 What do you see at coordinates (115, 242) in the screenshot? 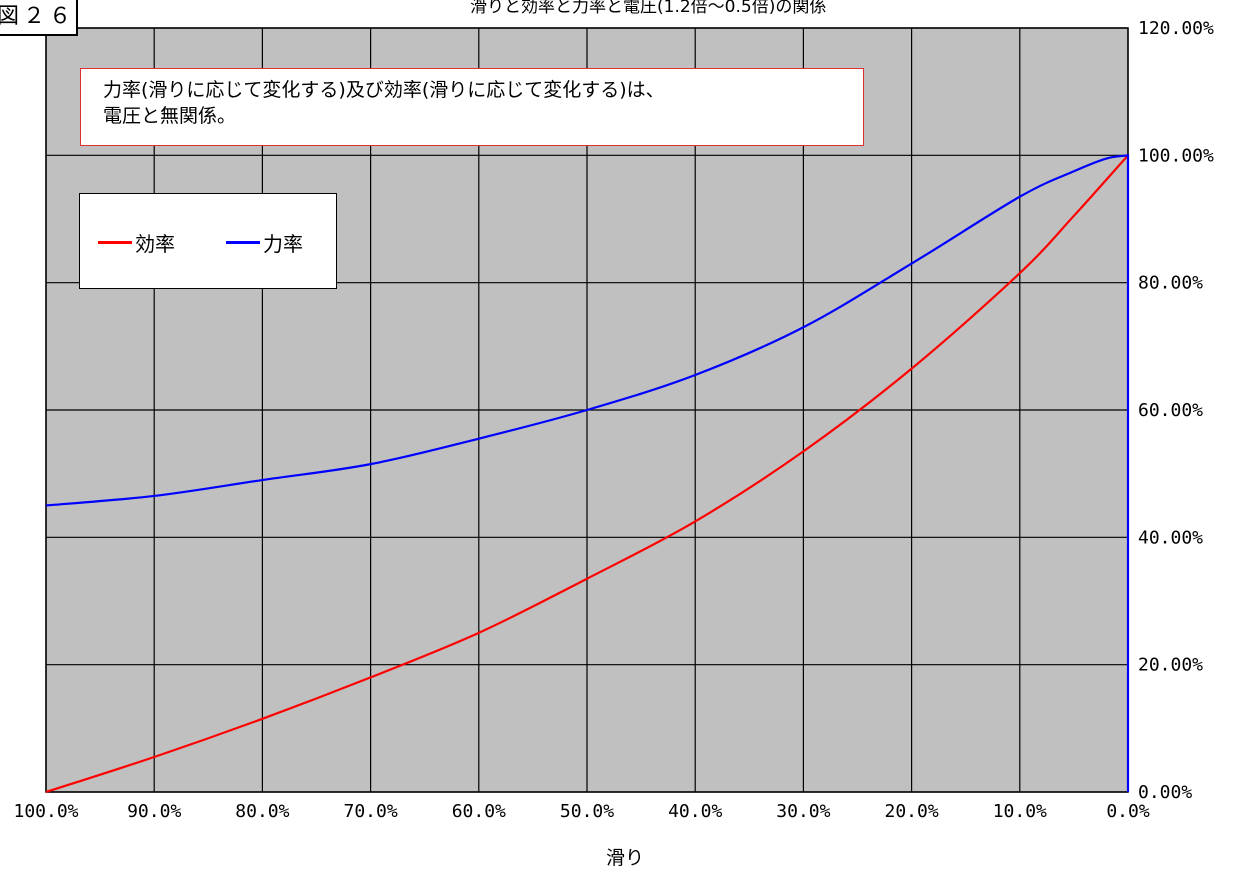
I see `legend-swatch-efficiency` at bounding box center [115, 242].